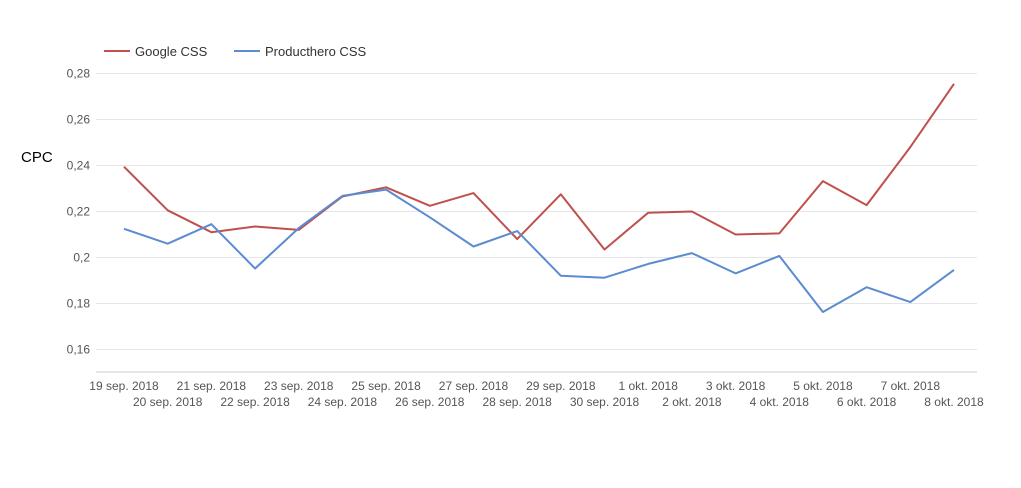 The width and height of the screenshot is (1021, 488). What do you see at coordinates (235, 51) in the screenshot?
I see `legend: Google CSS Producthero CSS` at bounding box center [235, 51].